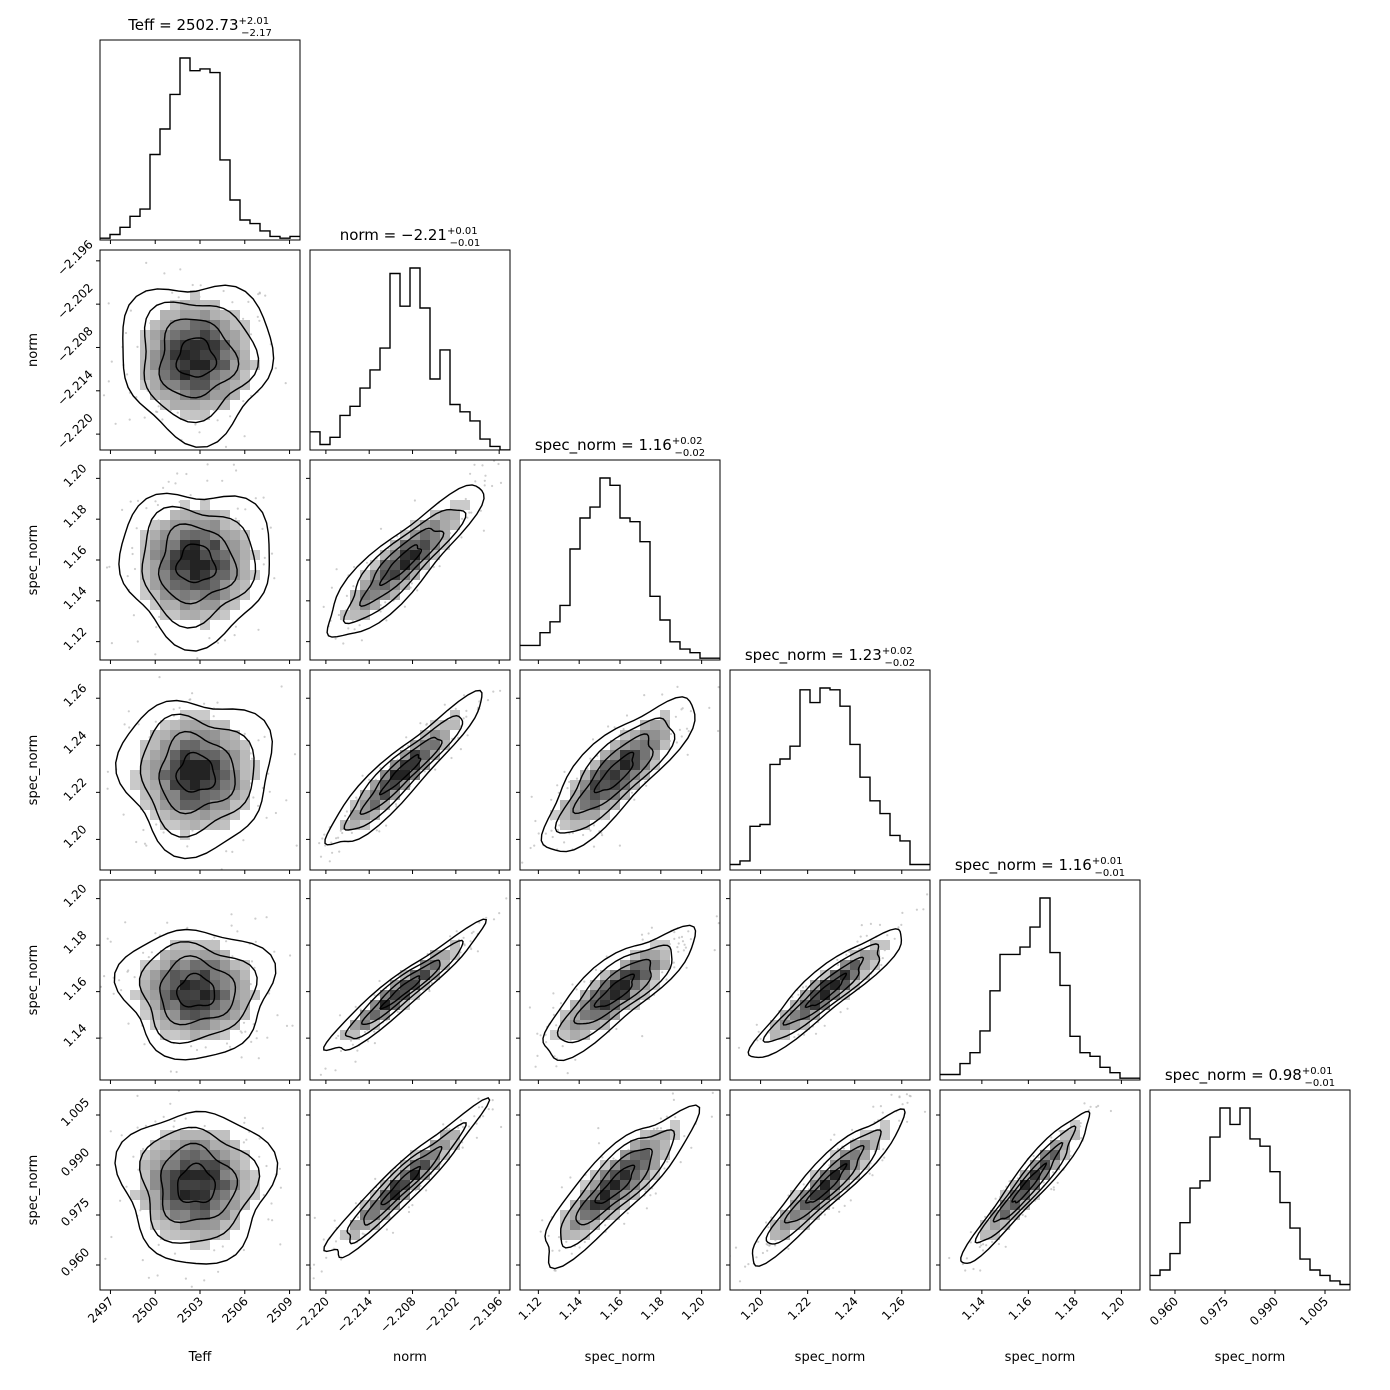 This screenshot has height=1390, width=1390. What do you see at coordinates (897, 651) in the screenshot?
I see `panel-title-sup: +0.02` at bounding box center [897, 651].